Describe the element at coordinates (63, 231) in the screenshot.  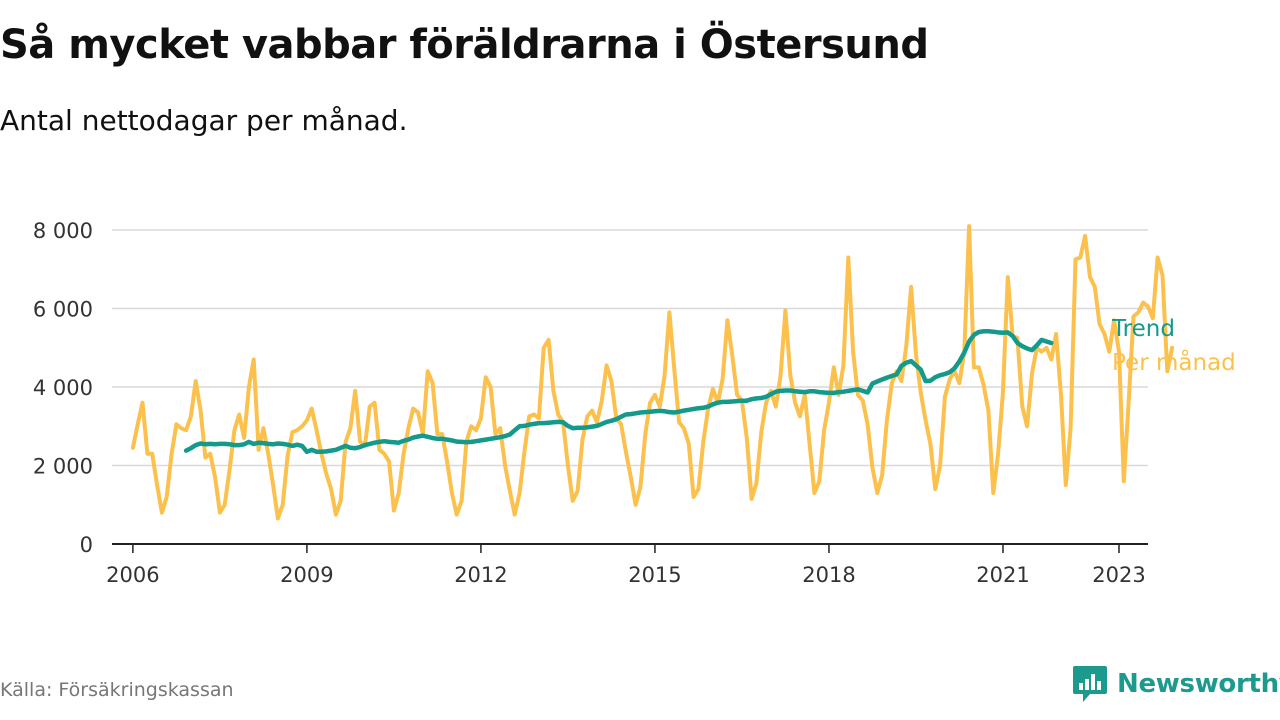
I see `y-tick-label-8000: 8 000` at that location.